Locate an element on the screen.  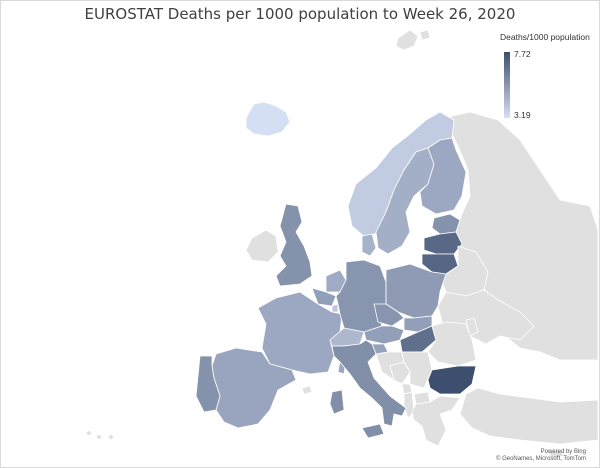
region-russia is located at coordinates (521, 236).